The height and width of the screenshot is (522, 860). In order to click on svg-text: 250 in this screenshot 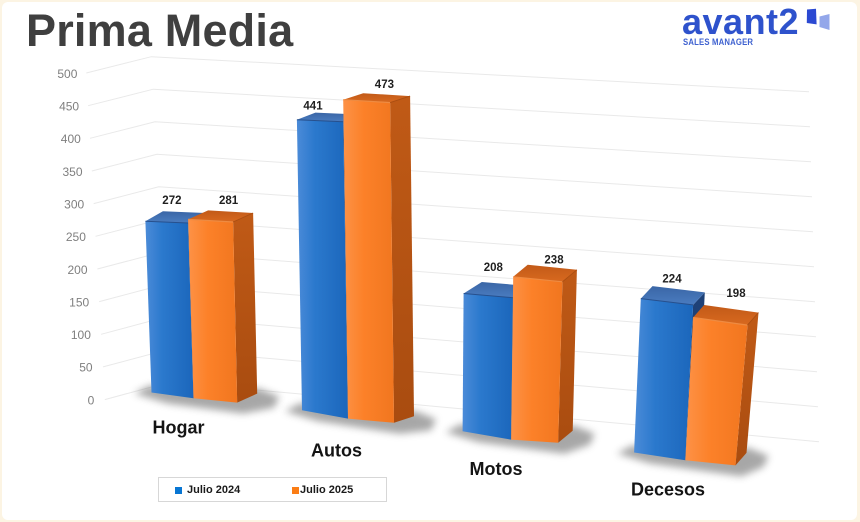, I will do `click(76, 237)`.